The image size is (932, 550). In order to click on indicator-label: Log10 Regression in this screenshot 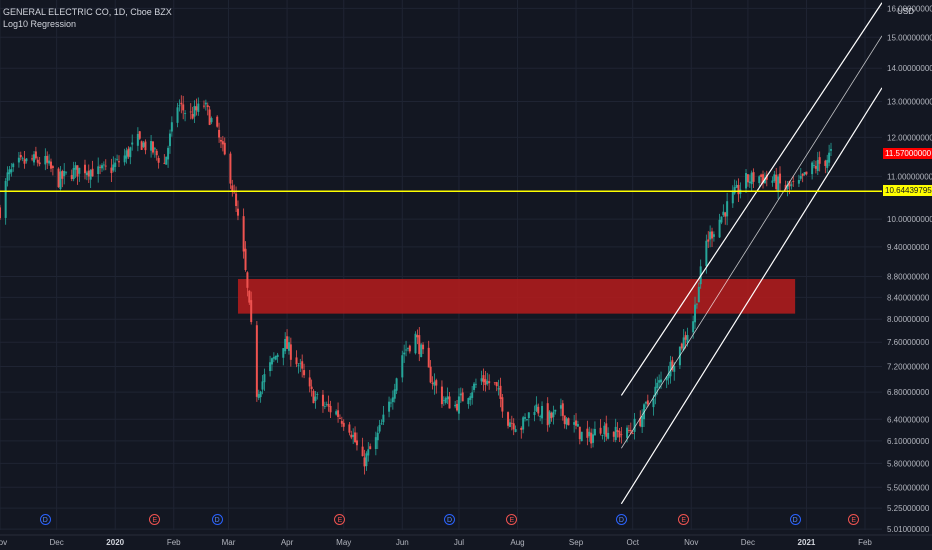, I will do `click(40, 24)`.